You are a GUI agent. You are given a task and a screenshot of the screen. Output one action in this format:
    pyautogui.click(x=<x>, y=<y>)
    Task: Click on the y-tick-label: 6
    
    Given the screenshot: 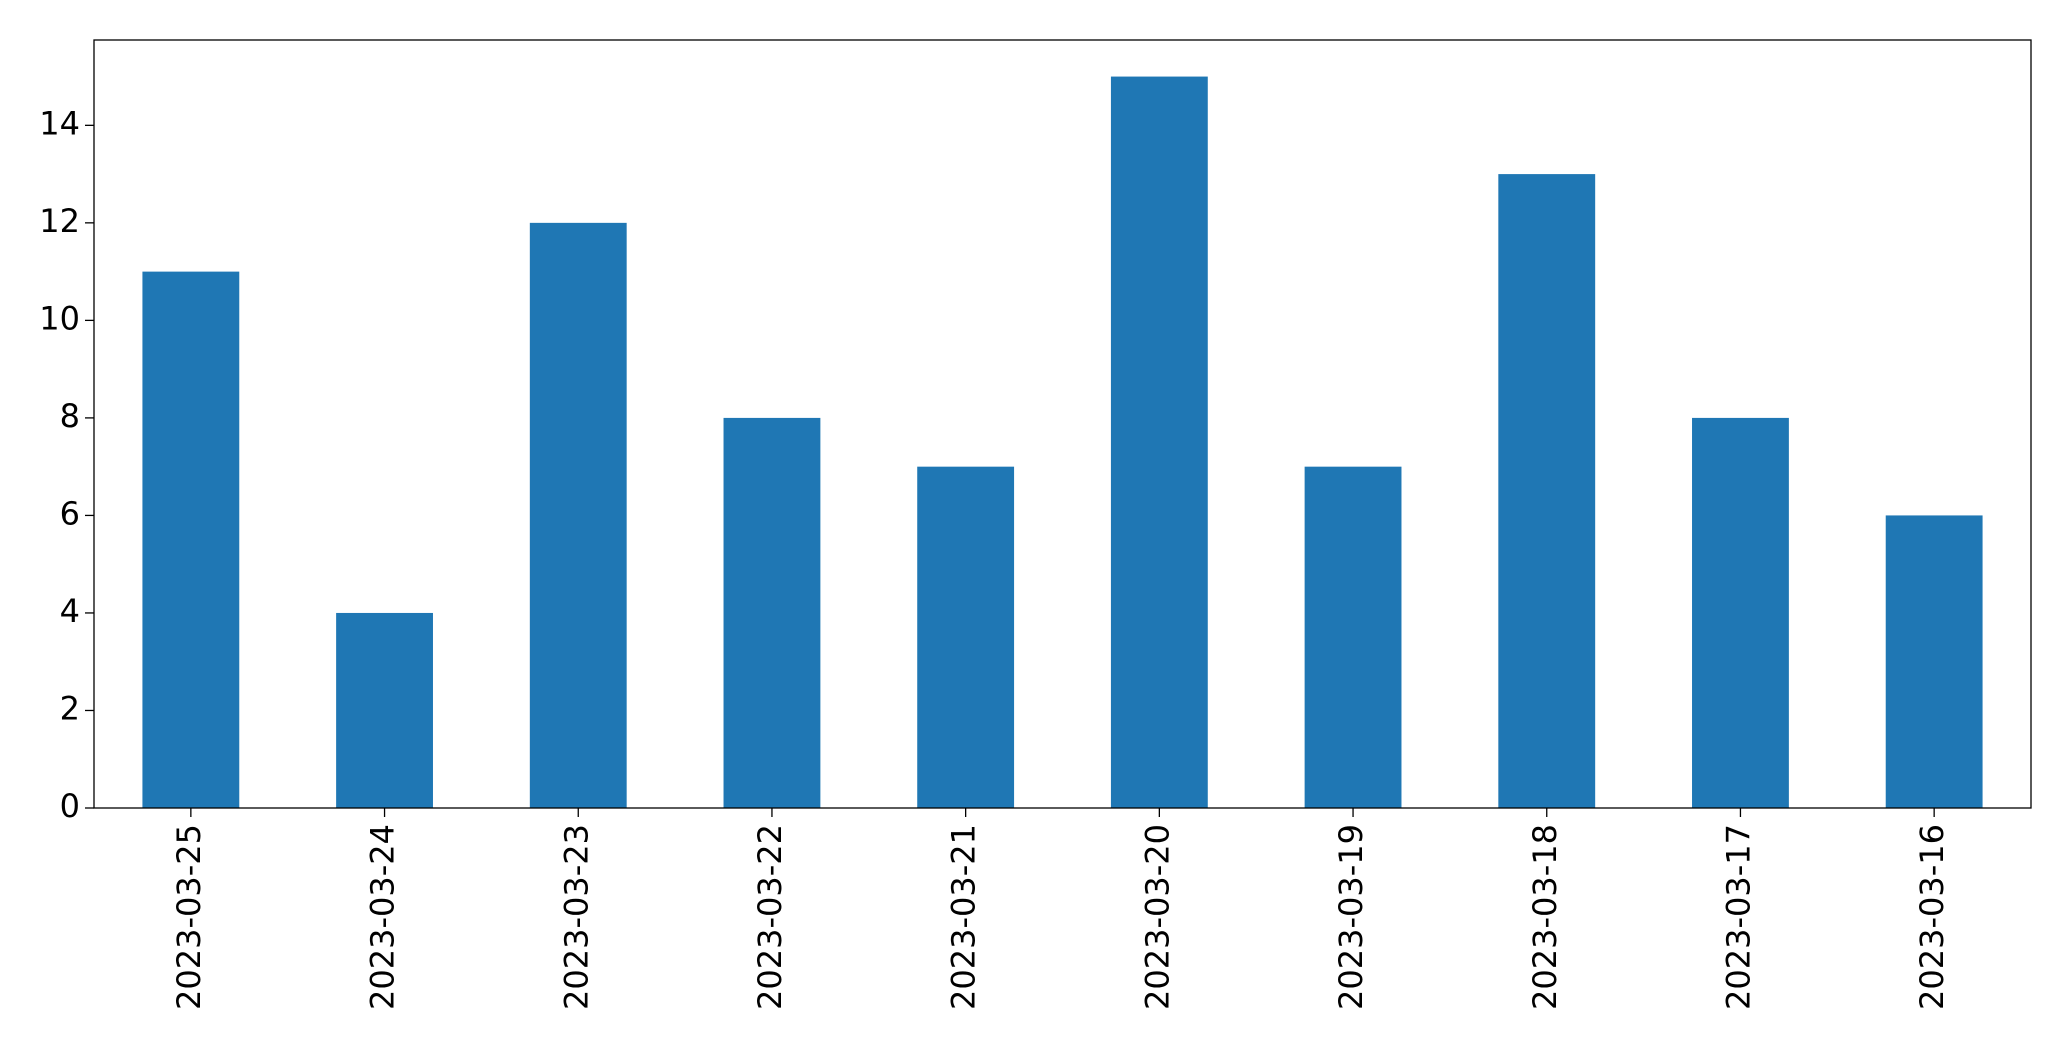 What is the action you would take?
    pyautogui.click(x=70, y=513)
    